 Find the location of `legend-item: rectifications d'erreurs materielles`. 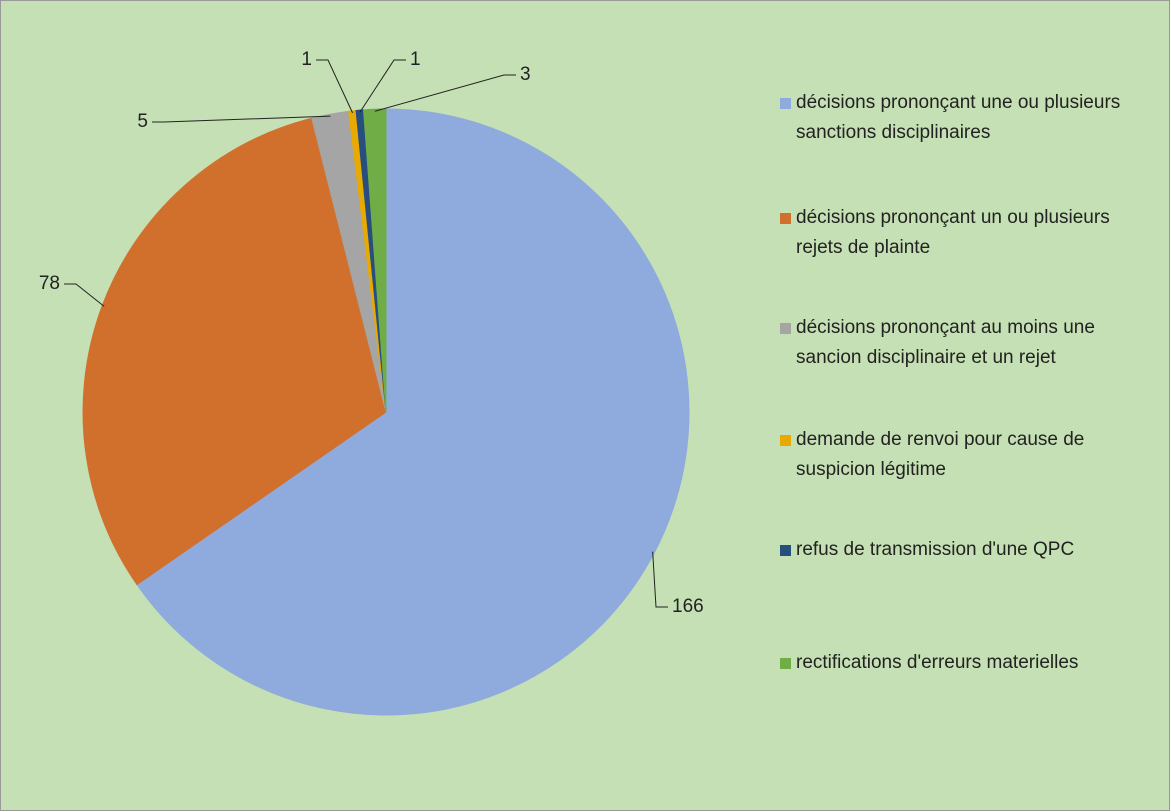

legend-item: rectifications d'erreurs materielles is located at coordinates (970, 663).